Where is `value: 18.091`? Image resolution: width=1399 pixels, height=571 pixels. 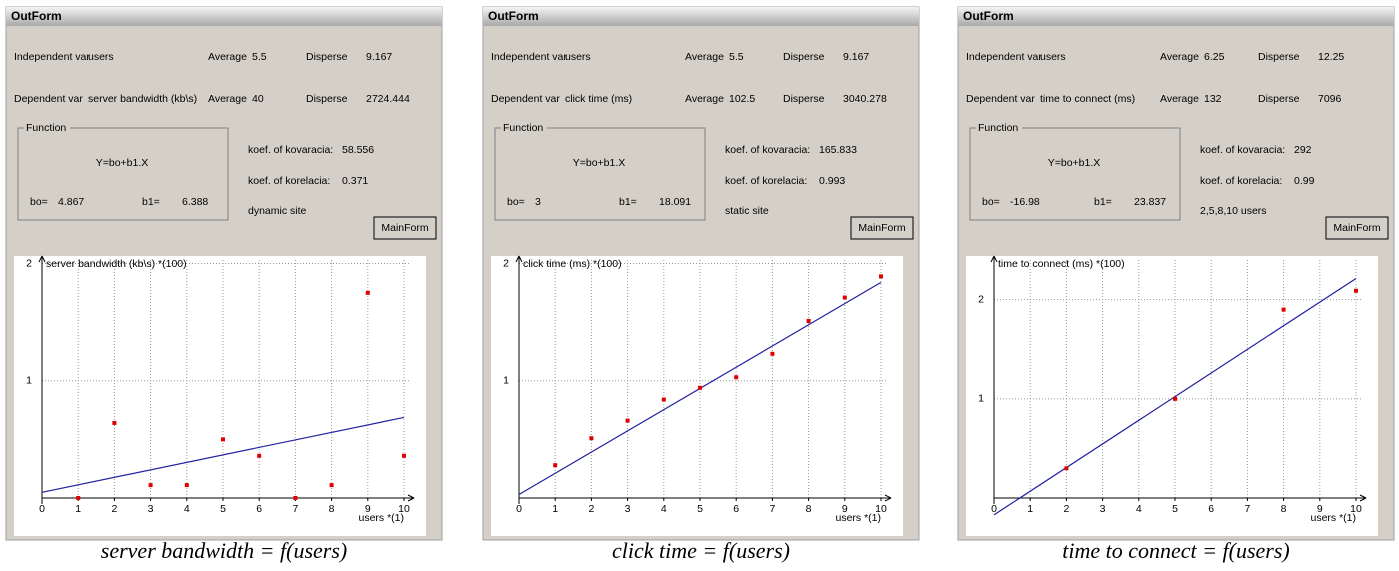 value: 18.091 is located at coordinates (675, 202).